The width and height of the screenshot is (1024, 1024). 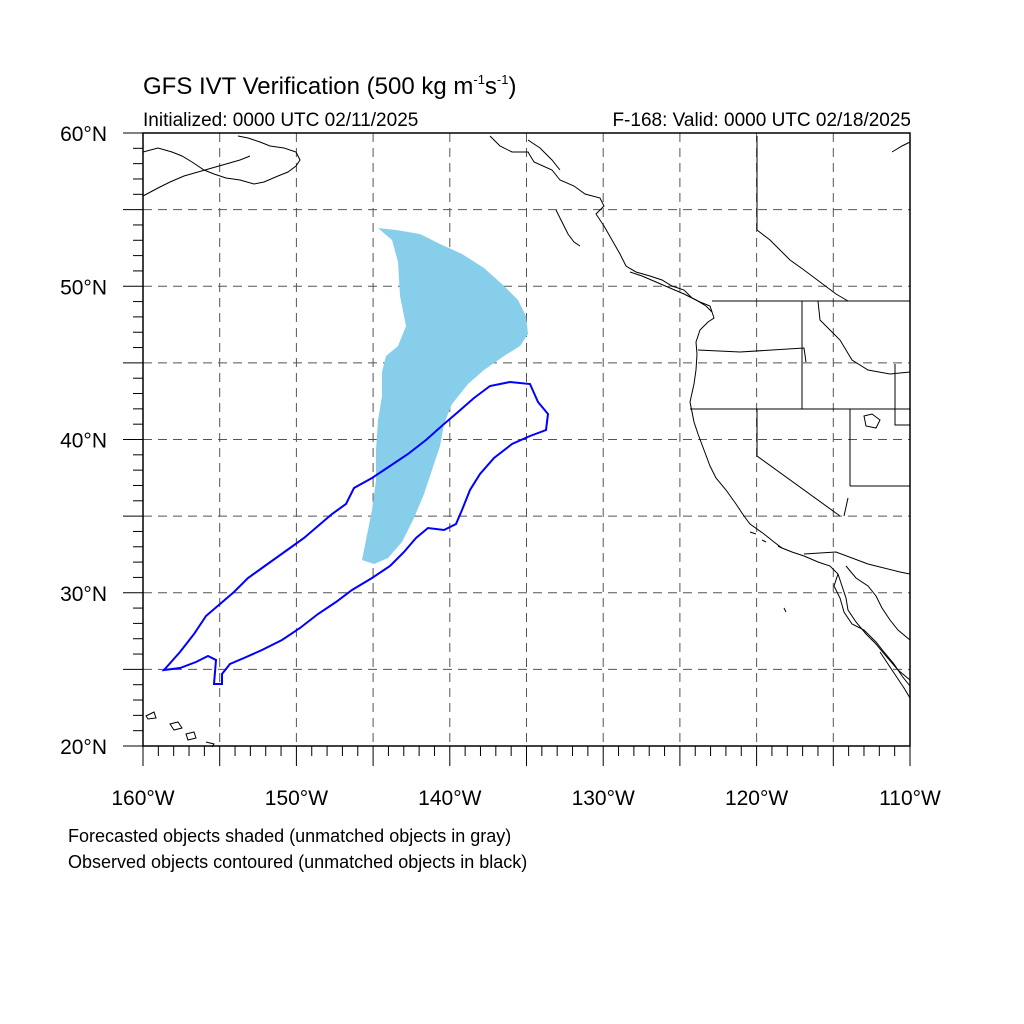 I want to click on boundary-alaska-canada, so click(x=544, y=155).